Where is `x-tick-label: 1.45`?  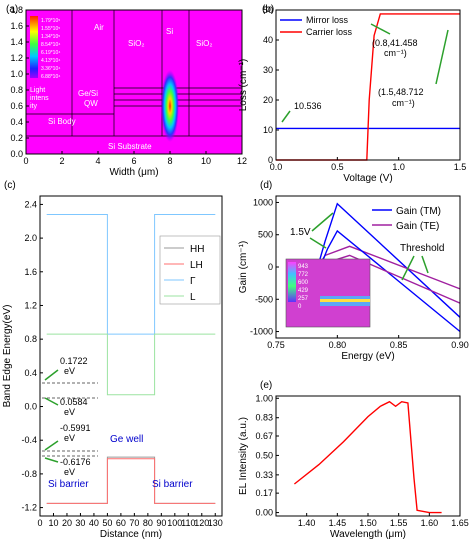
x-tick-label: 1.45 is located at coordinates (338, 523).